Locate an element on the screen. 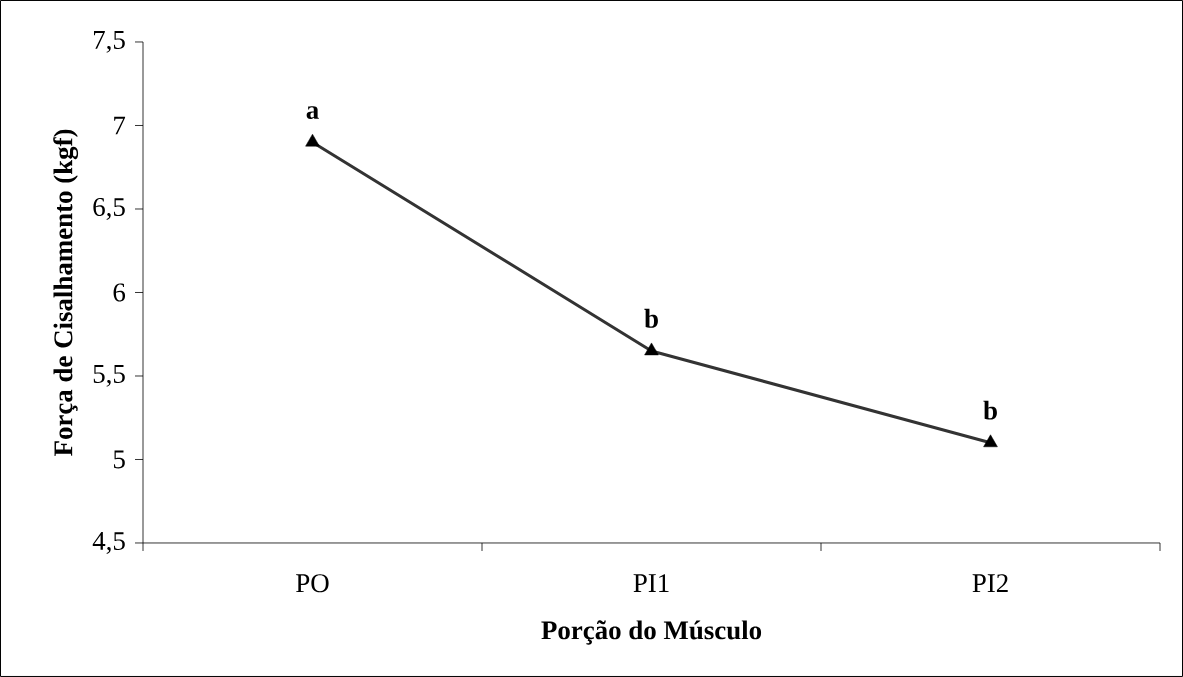  y-tick-label: 5,5 is located at coordinates (109, 376).